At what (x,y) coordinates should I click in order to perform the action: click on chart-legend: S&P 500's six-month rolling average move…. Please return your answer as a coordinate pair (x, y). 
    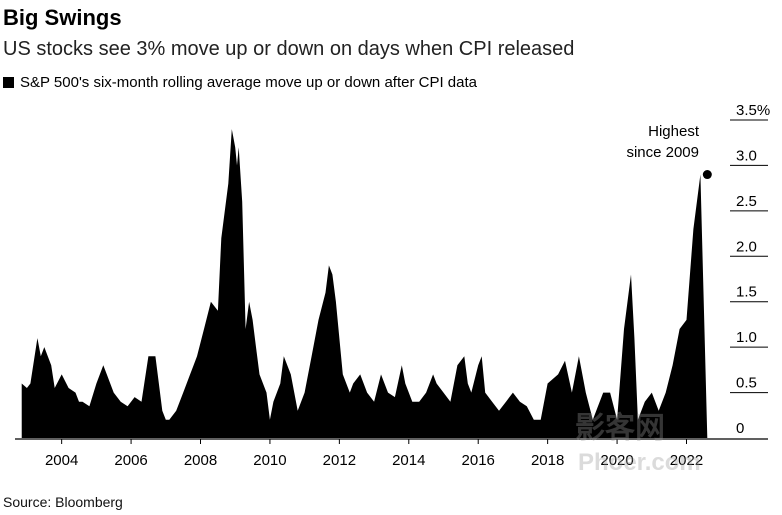
    Looking at the image, I should click on (240, 82).